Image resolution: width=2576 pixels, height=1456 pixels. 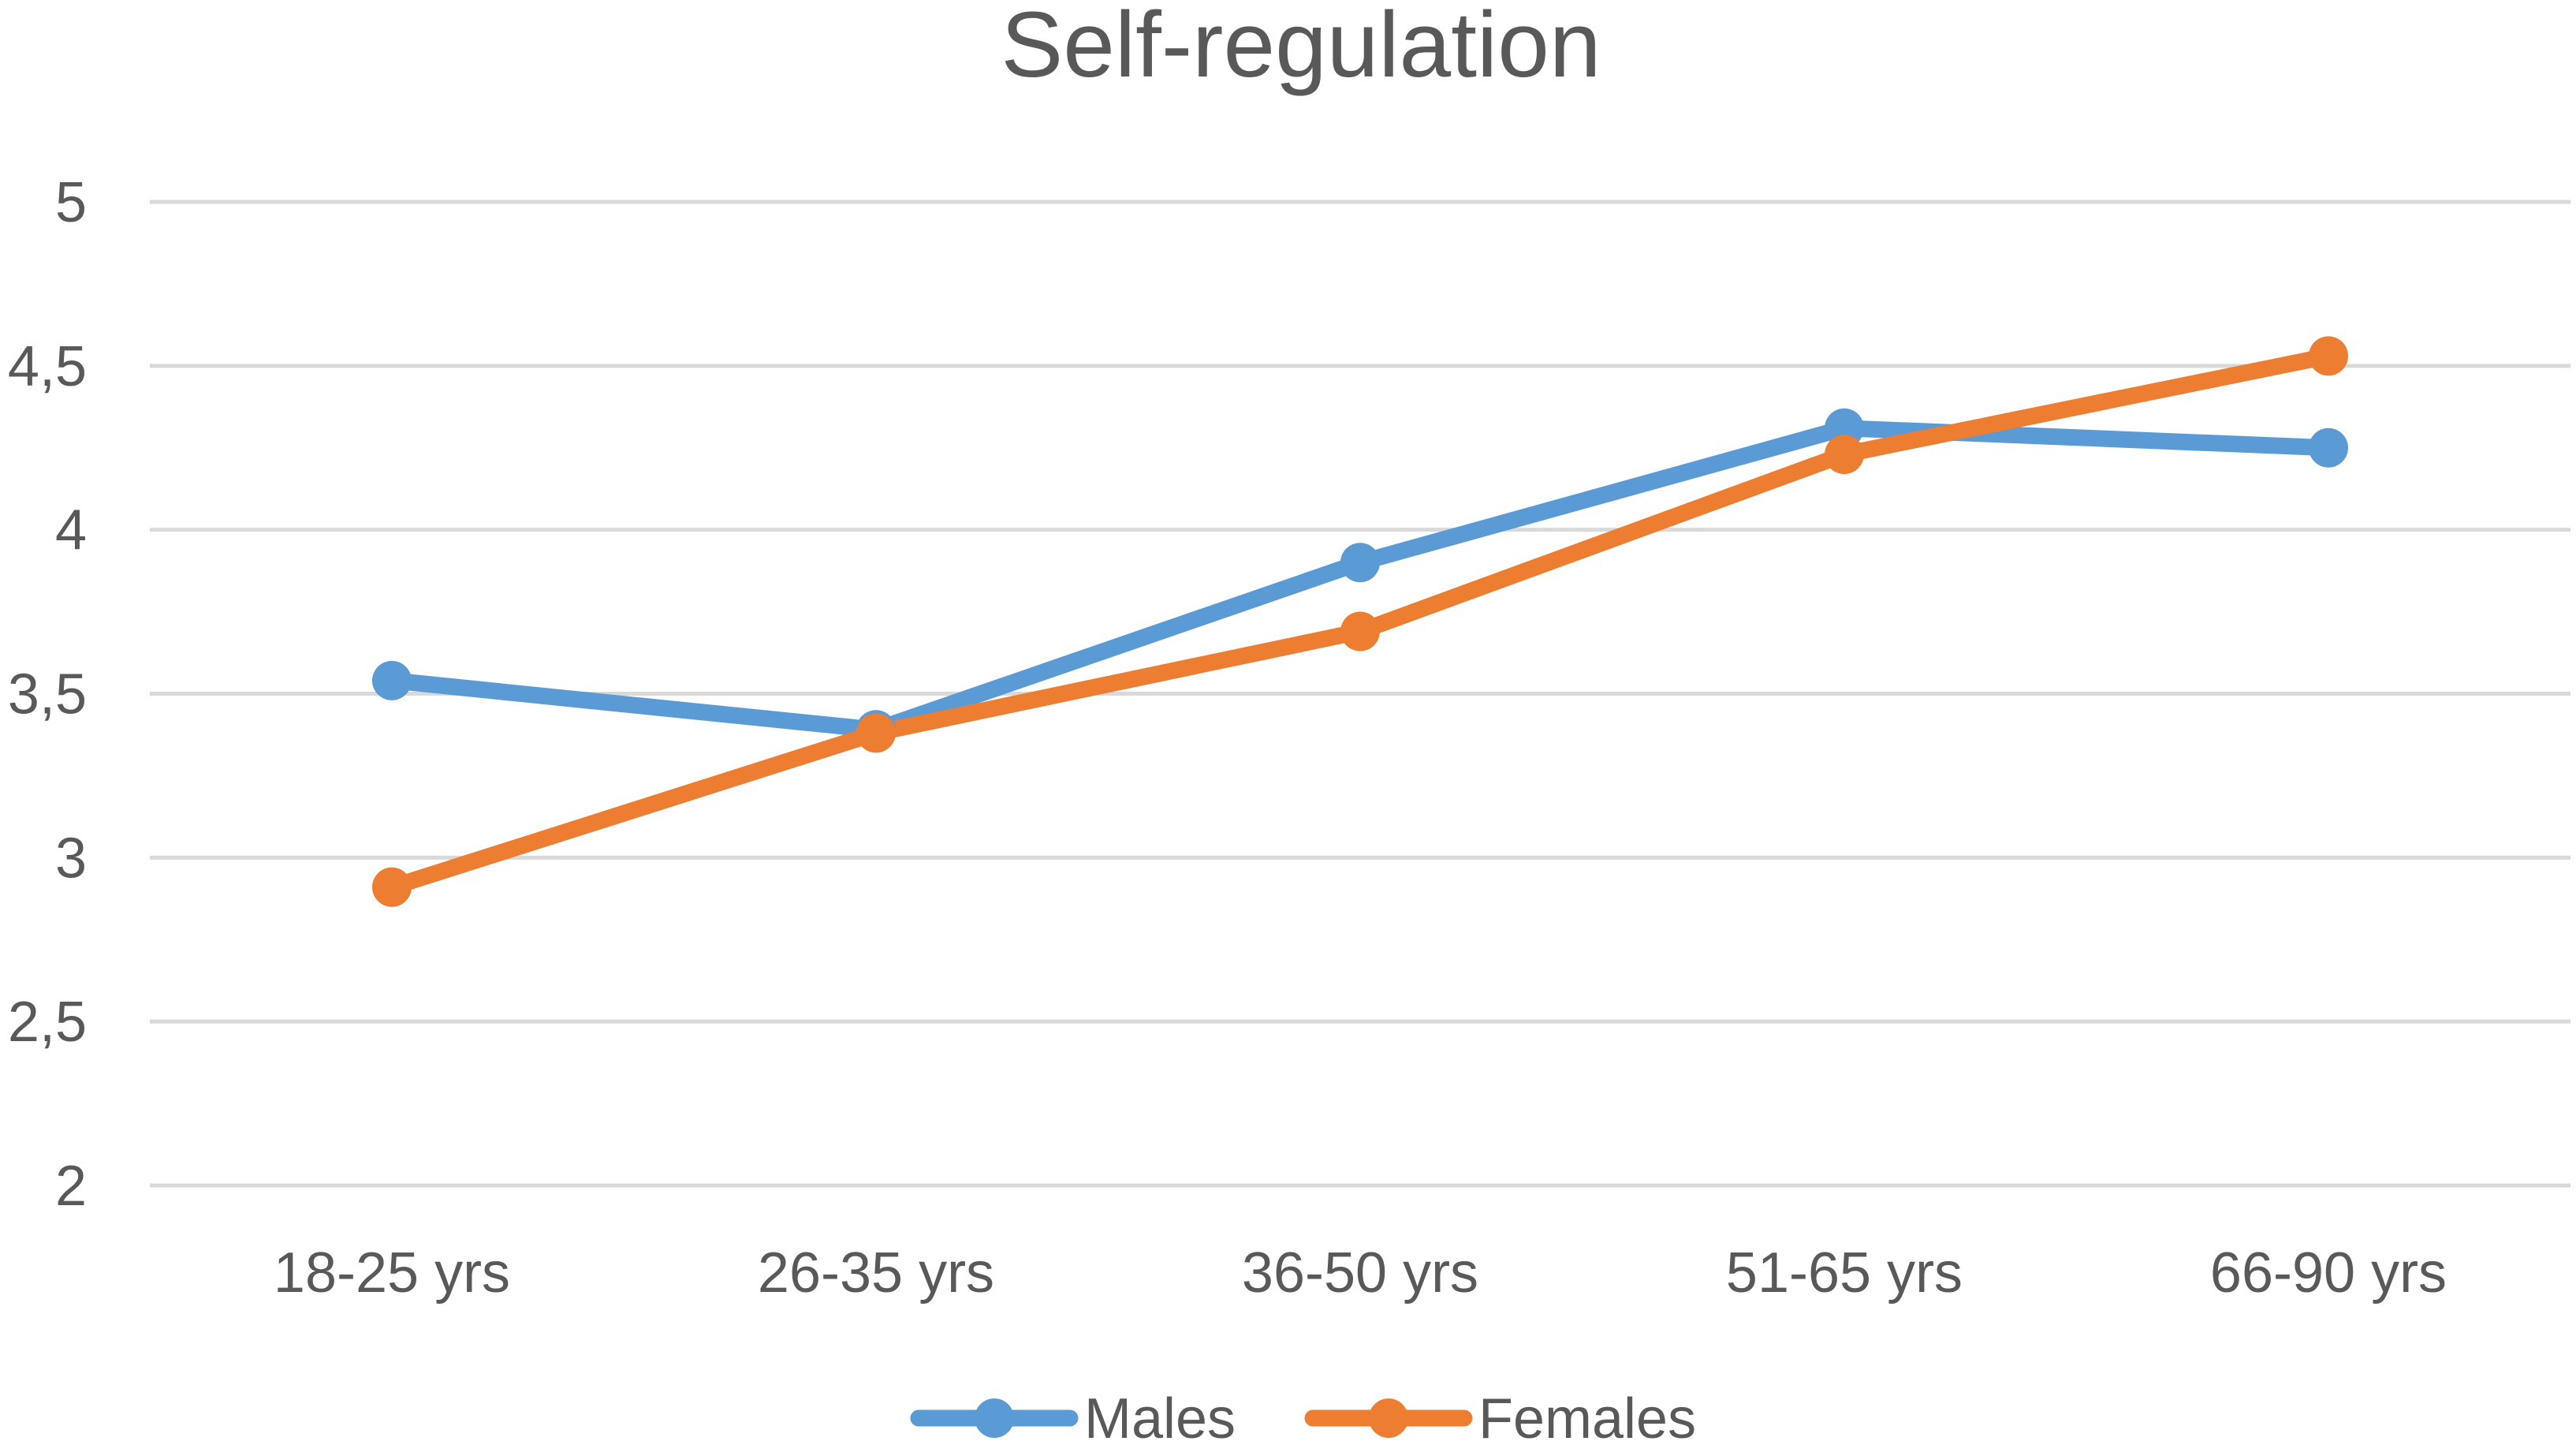 I want to click on x-tick-label: 36-50 yrs, so click(x=1360, y=1273).